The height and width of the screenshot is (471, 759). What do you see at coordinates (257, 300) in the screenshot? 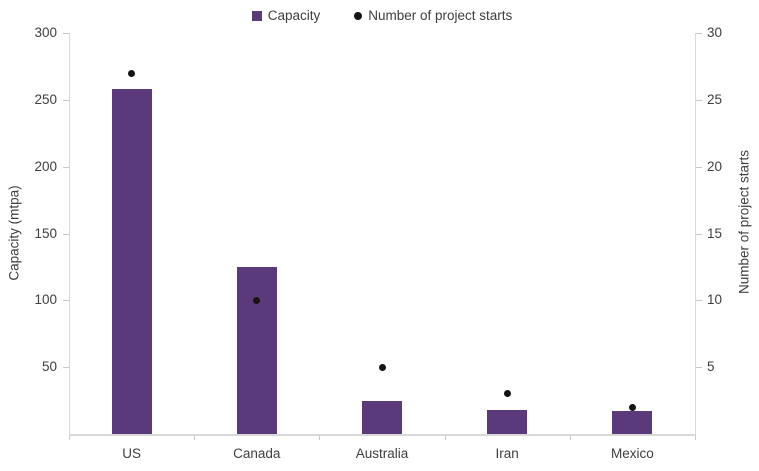
I see `dot-canada` at bounding box center [257, 300].